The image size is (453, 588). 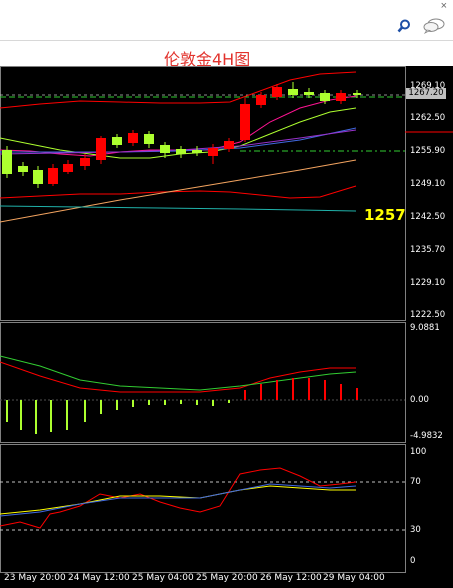 What do you see at coordinates (227, 578) in the screenshot?
I see `time-label: 25 May 20:00` at bounding box center [227, 578].